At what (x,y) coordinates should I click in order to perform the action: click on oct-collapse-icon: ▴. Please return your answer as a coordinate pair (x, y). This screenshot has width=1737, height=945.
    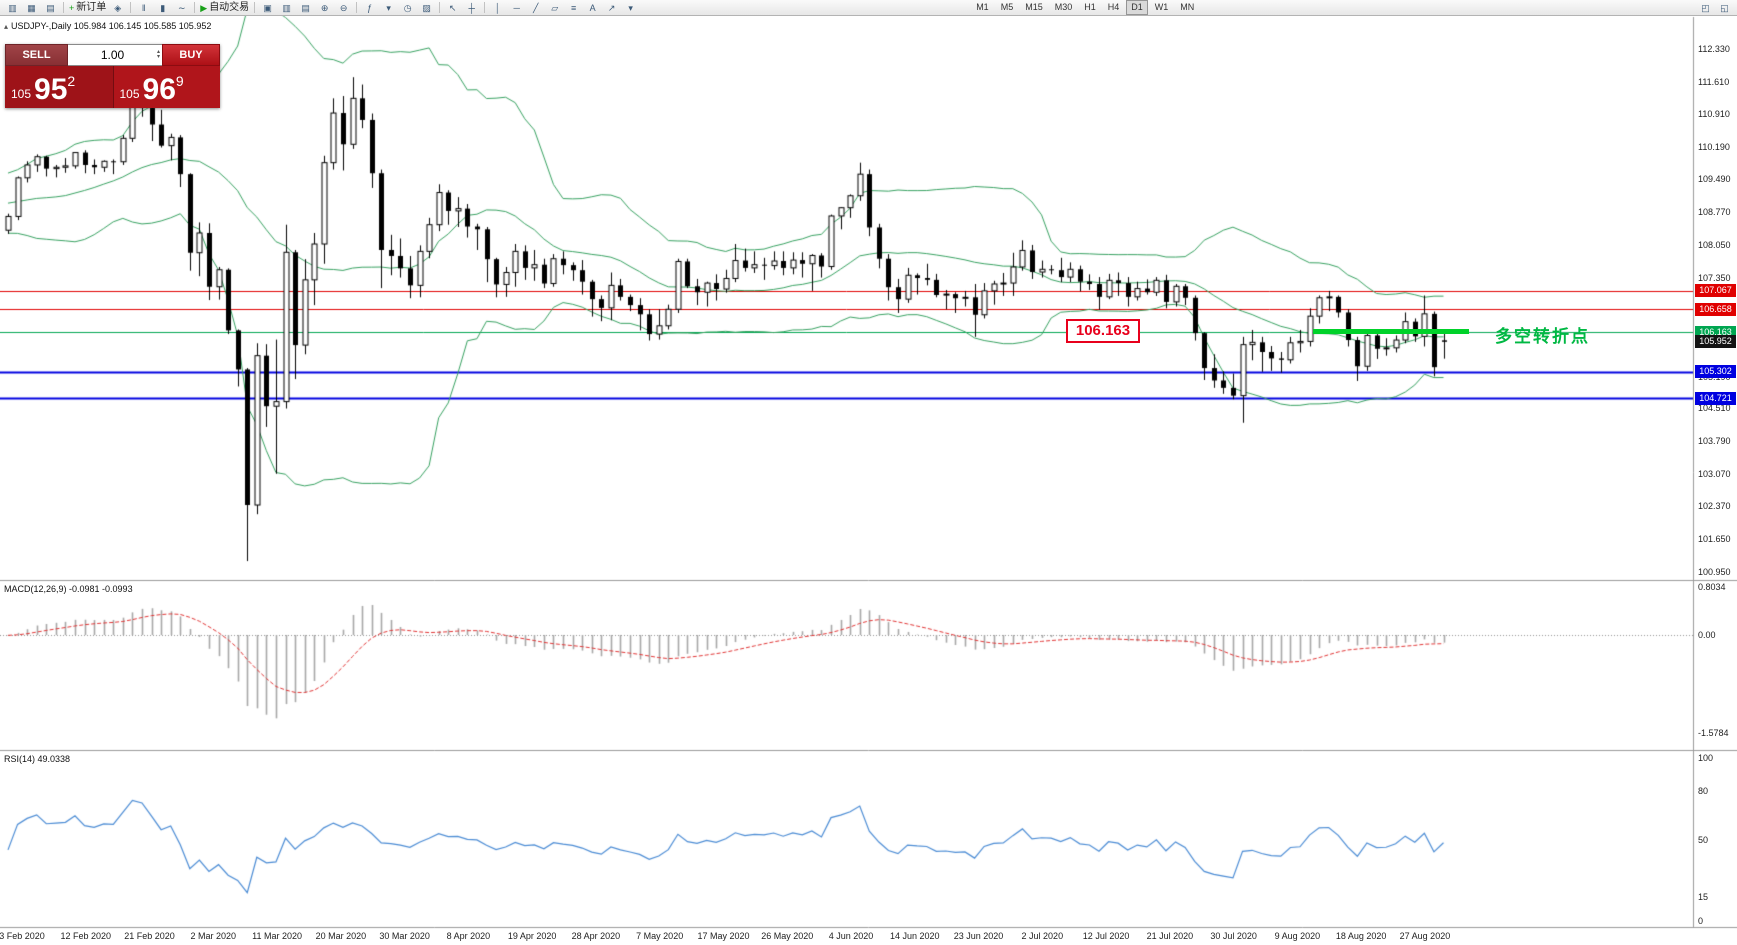
    Looking at the image, I should click on (6, 26).